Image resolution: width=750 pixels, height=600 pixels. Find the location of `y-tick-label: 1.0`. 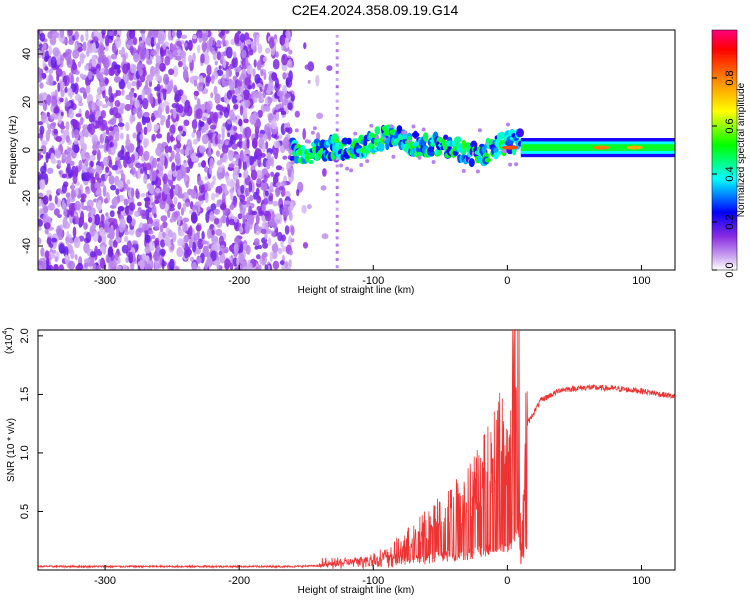

y-tick-label: 1.0 is located at coordinates (25, 452).